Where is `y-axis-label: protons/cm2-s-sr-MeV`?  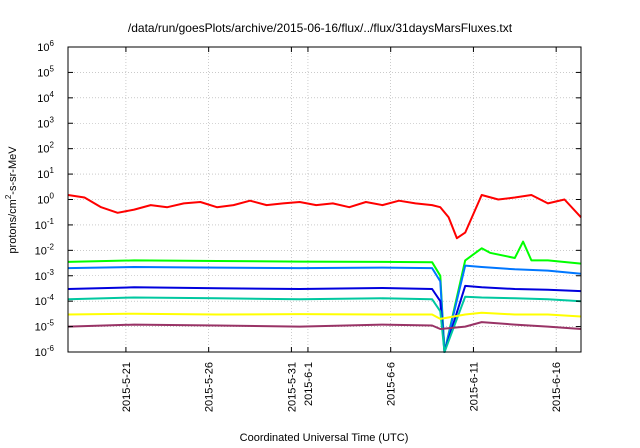 y-axis-label: protons/cm2-s-sr-MeV is located at coordinates (11, 200).